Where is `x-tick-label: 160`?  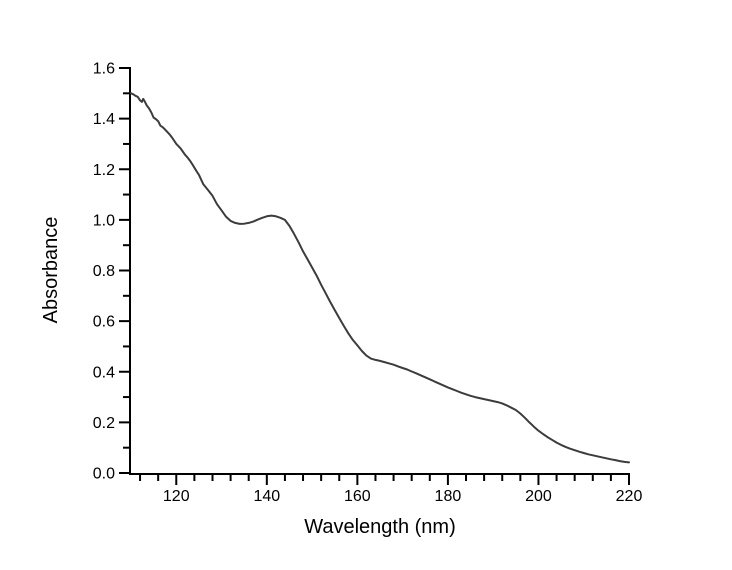
x-tick-label: 160 is located at coordinates (357, 496).